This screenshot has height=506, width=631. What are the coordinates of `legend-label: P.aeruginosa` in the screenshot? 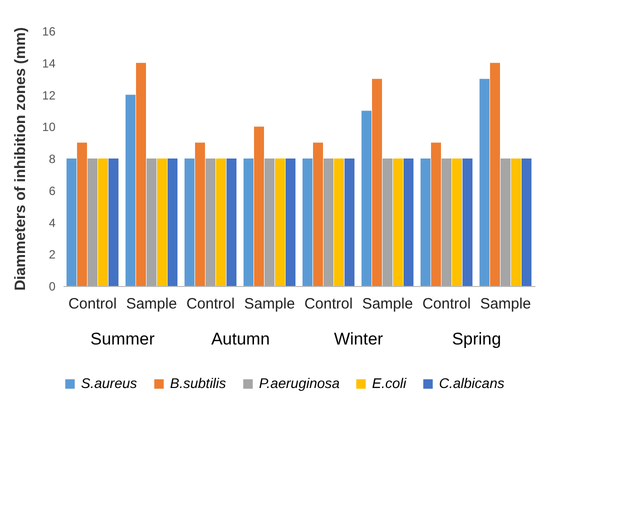 It's located at (299, 383).